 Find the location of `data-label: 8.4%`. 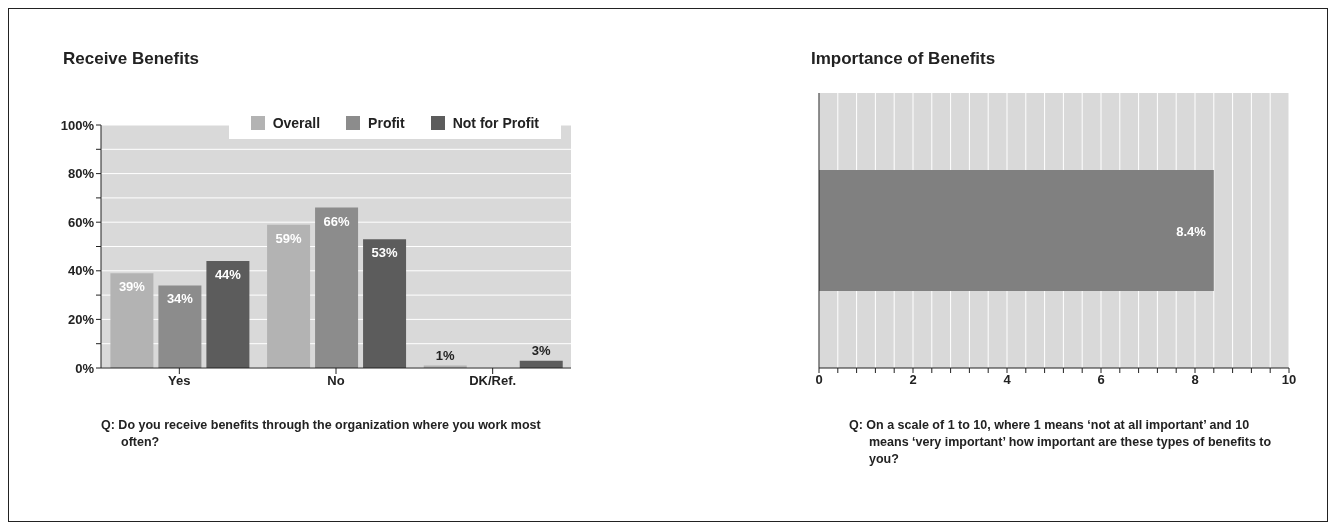

data-label: 8.4% is located at coordinates (1191, 231).